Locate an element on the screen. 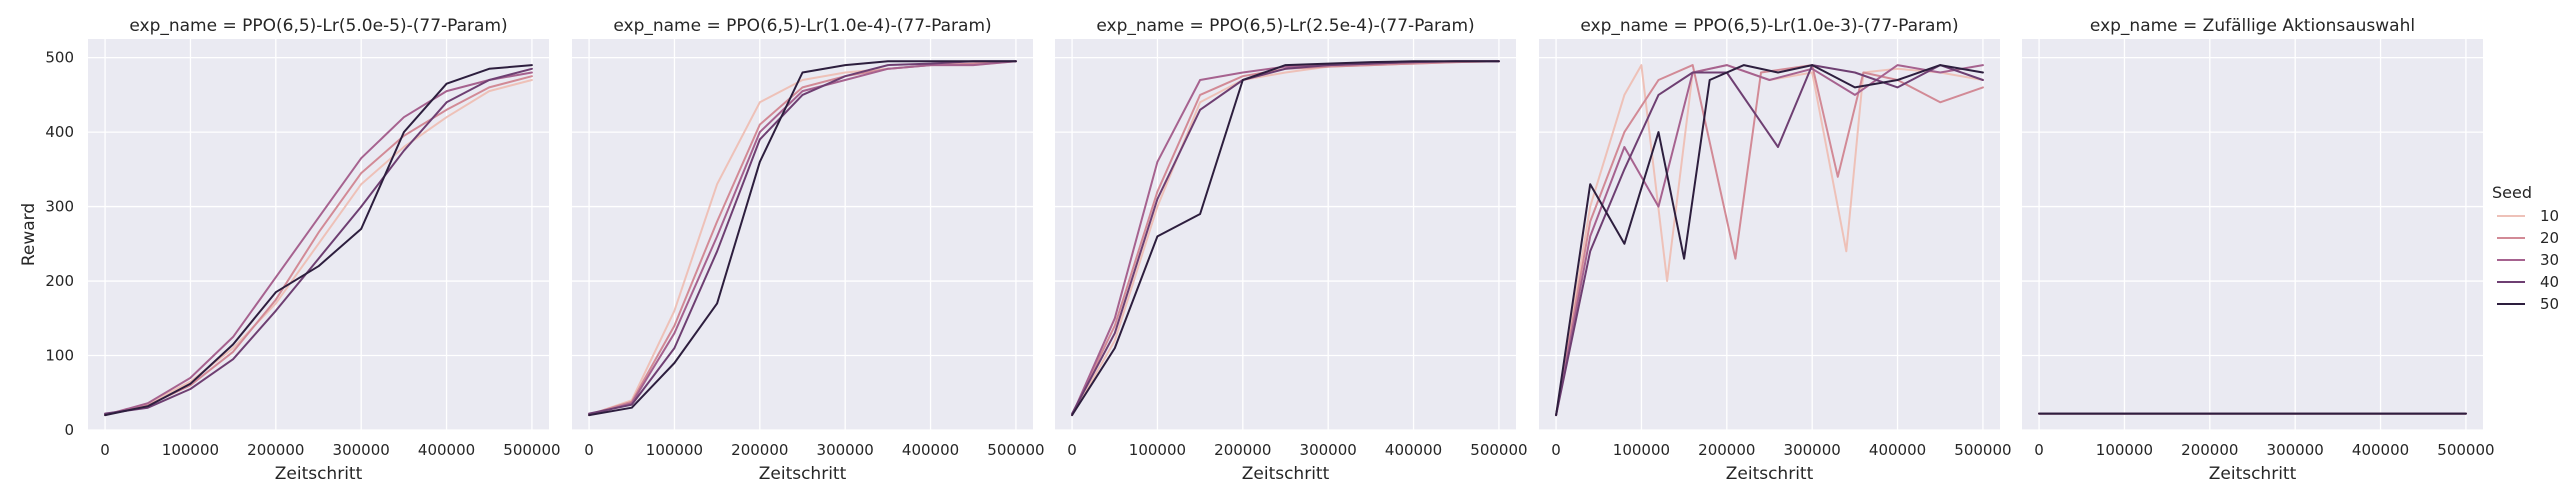 This screenshot has height=500, width=2574. y-axis-label: Reward is located at coordinates (29, 234).